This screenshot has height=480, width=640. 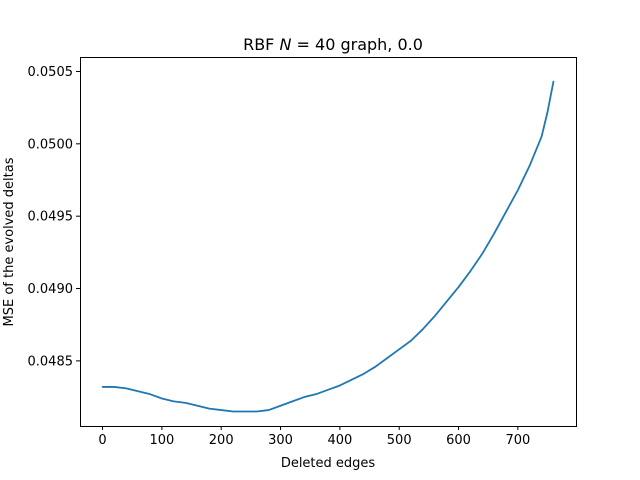 I want to click on x-axis-label: Deleted edges, so click(x=328, y=463).